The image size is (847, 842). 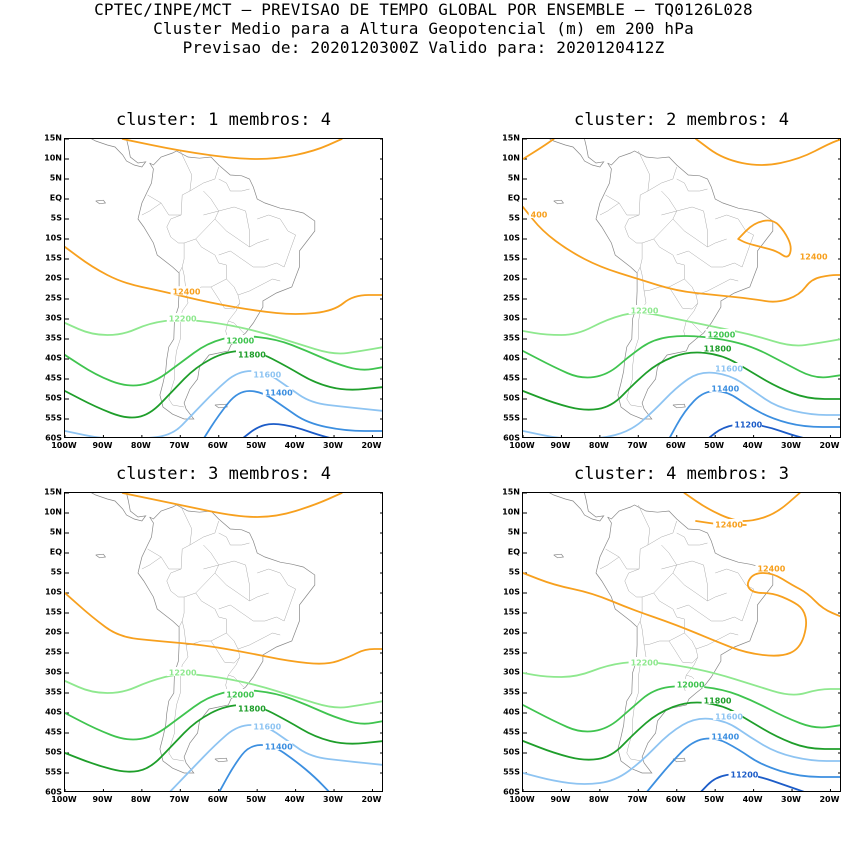 What do you see at coordinates (56, 572) in the screenshot?
I see `lat-tick-label: 5S` at bounding box center [56, 572].